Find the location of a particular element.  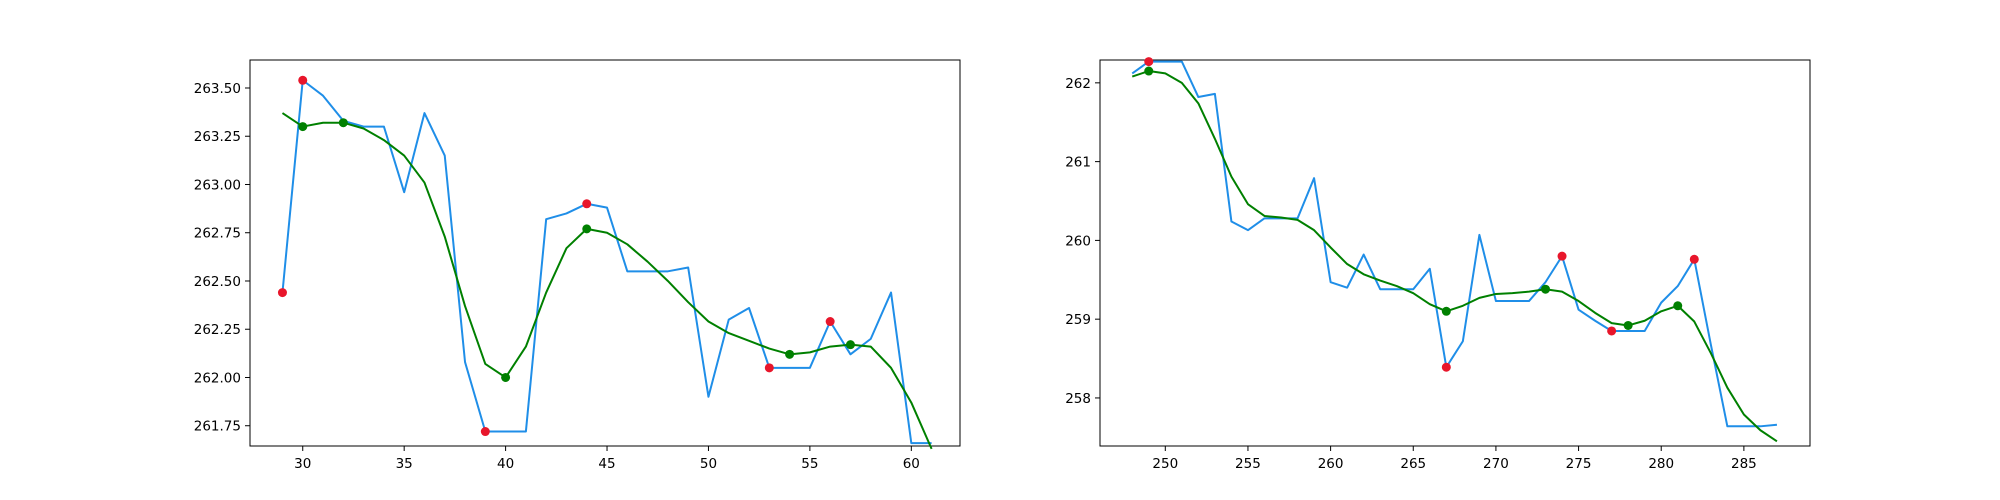

y-tick-label: 262.25 is located at coordinates (217, 330).